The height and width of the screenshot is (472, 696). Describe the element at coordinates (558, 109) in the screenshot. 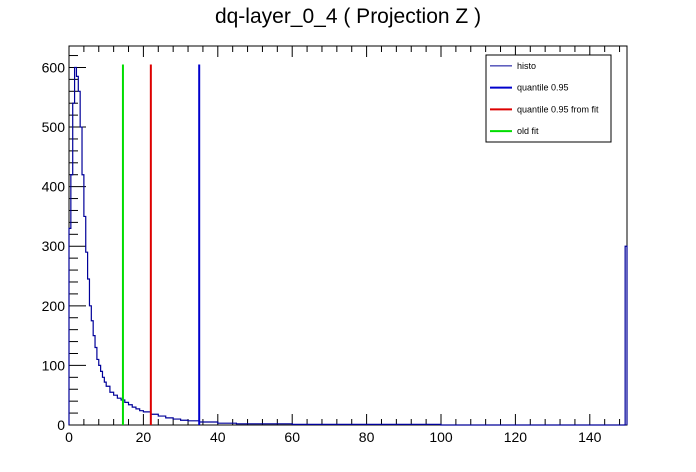

I see `legend-label: quantile 0.95 from fit` at that location.